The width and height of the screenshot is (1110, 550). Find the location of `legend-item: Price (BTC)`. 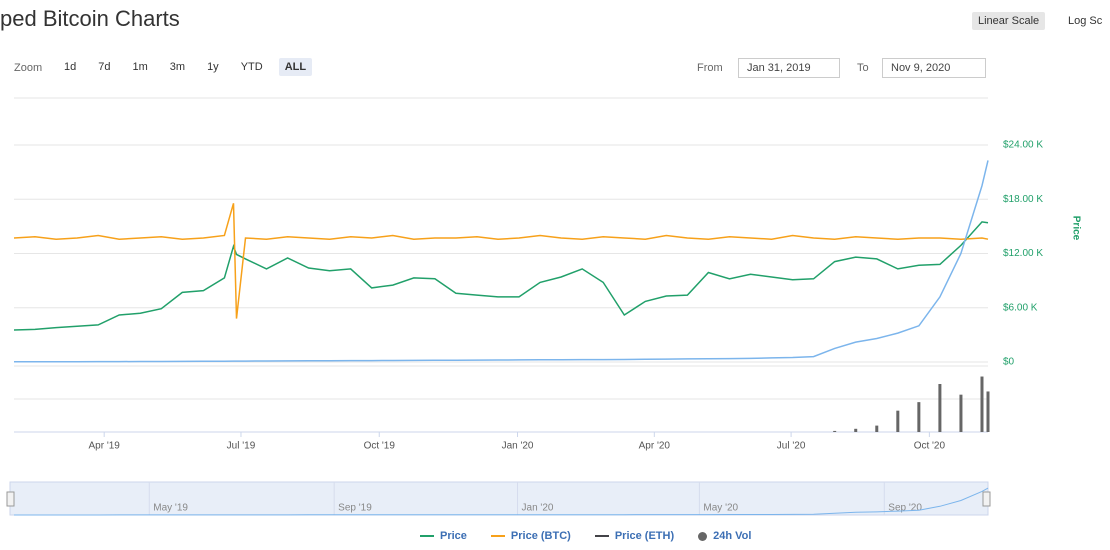

legend-item: Price (BTC) is located at coordinates (530, 536).